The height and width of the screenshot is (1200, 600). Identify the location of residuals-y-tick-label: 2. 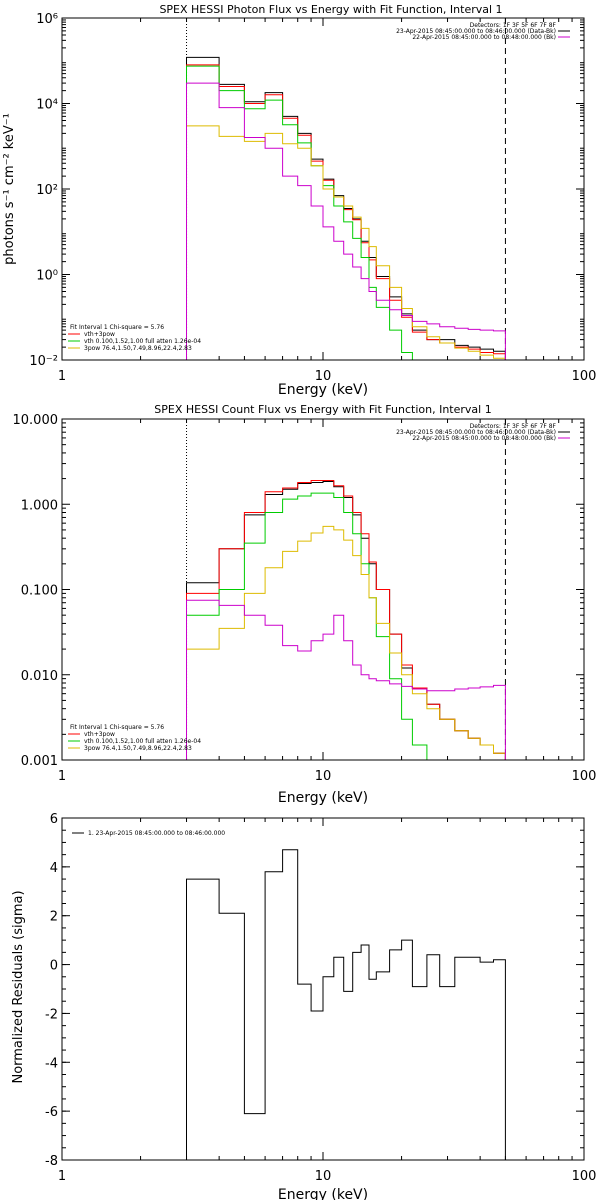
(54, 917).